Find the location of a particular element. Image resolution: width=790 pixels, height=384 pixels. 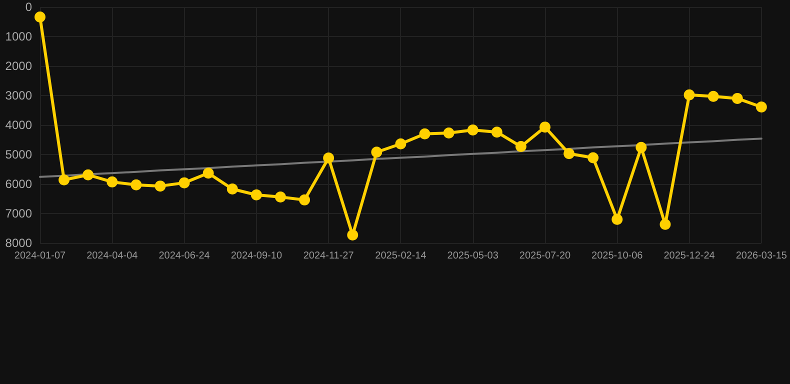

x-tick-label: 2025-05-03 is located at coordinates (473, 256).